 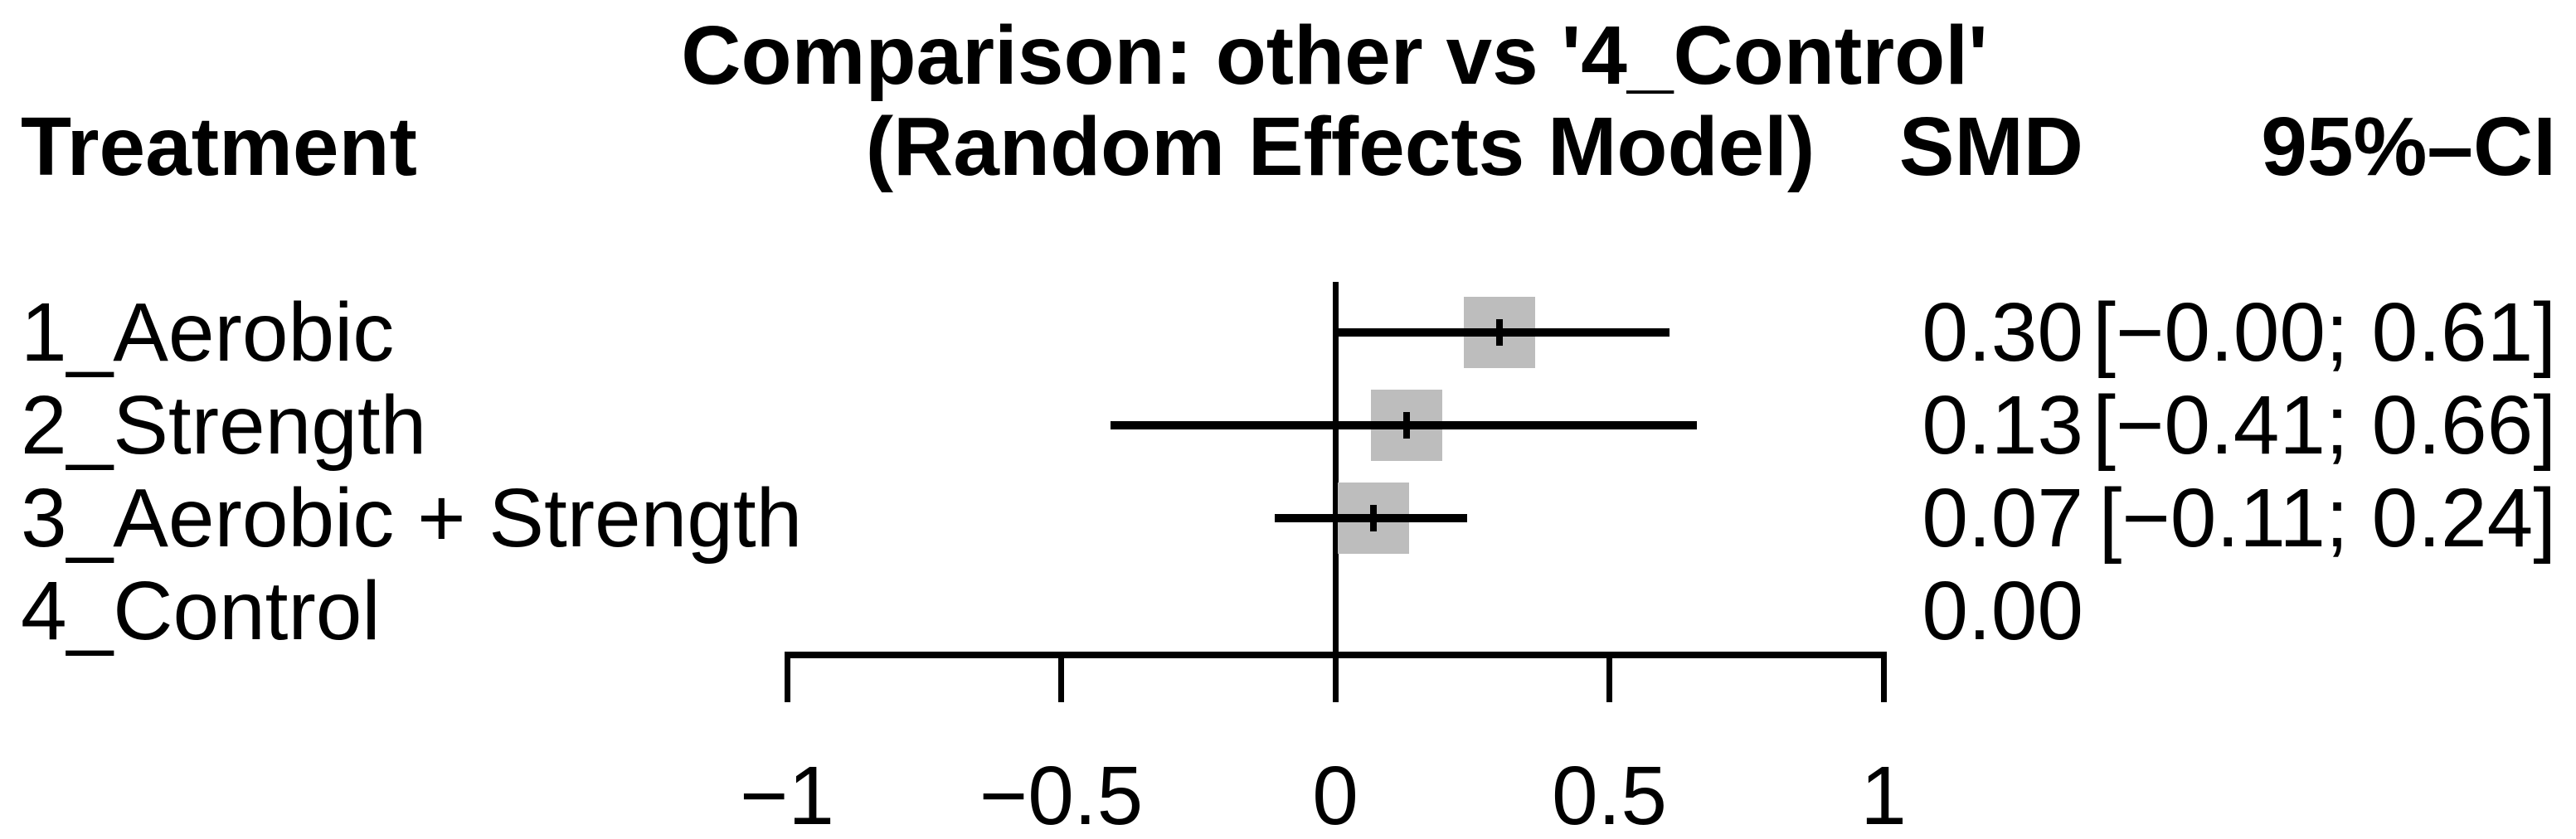 What do you see at coordinates (1336, 492) in the screenshot?
I see `zero-reference-line` at bounding box center [1336, 492].